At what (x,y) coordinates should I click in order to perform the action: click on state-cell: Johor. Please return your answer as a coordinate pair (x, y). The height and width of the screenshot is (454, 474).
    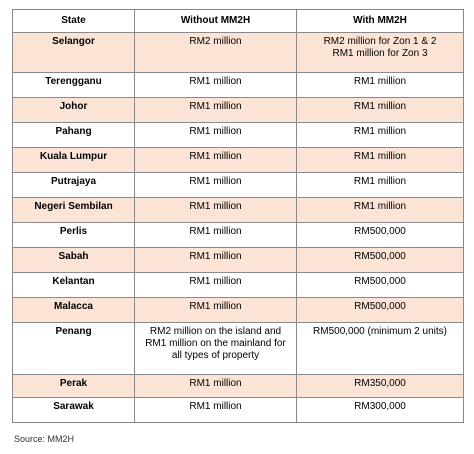
    Looking at the image, I should click on (73, 110).